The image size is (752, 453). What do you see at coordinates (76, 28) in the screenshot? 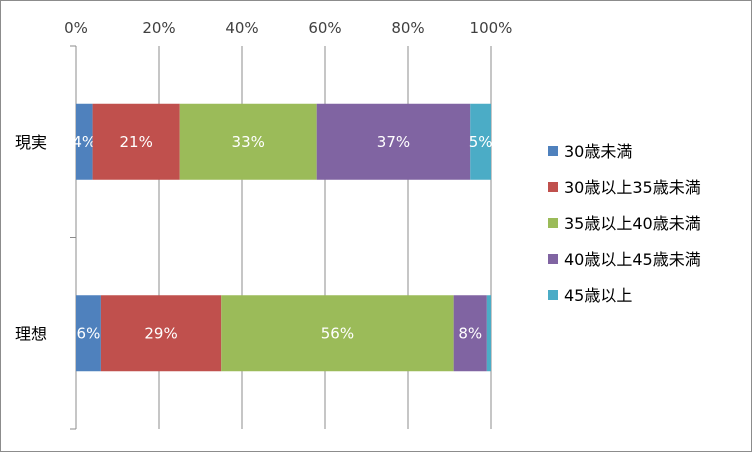
I see `x-tick-label: 0%` at bounding box center [76, 28].